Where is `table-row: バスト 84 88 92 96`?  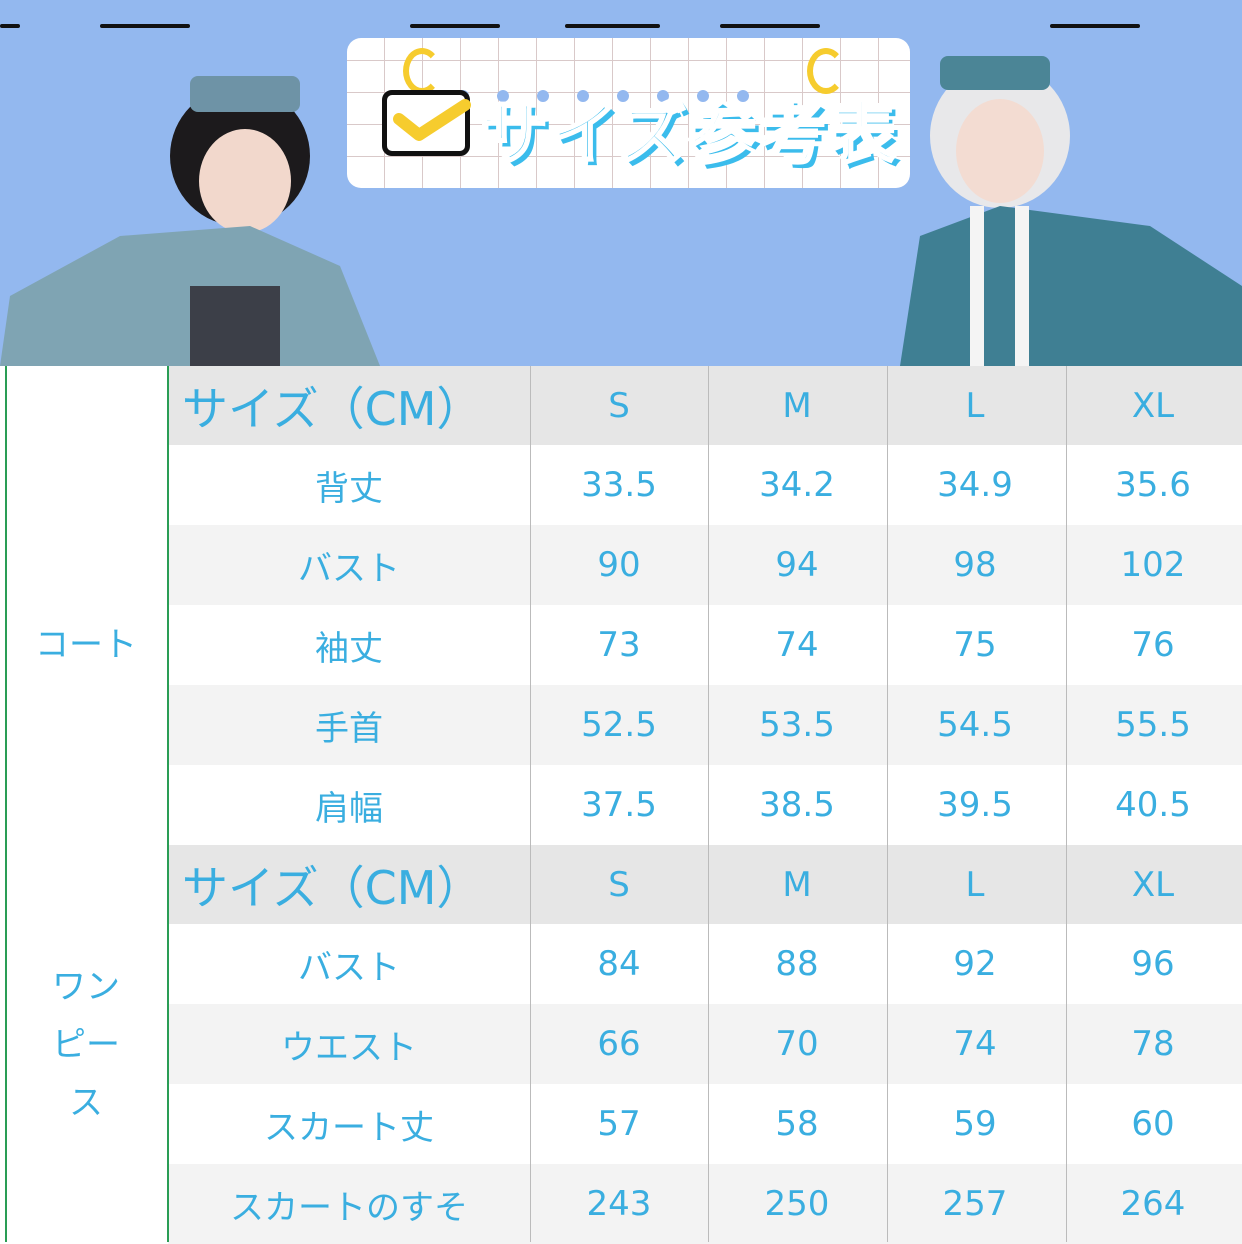
table-row: バスト 84 88 92 96 is located at coordinates (705, 964).